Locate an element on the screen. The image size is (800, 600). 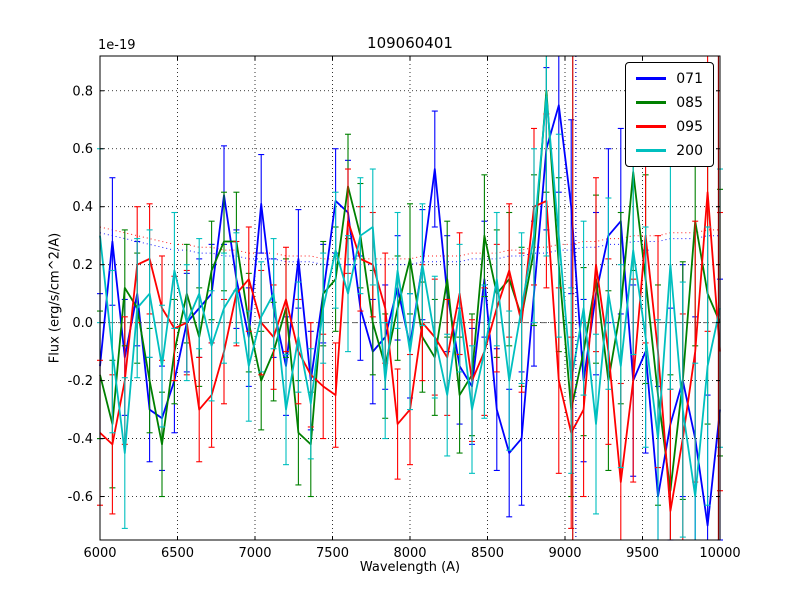
y-tick-label: 0.4 is located at coordinates (82, 207).